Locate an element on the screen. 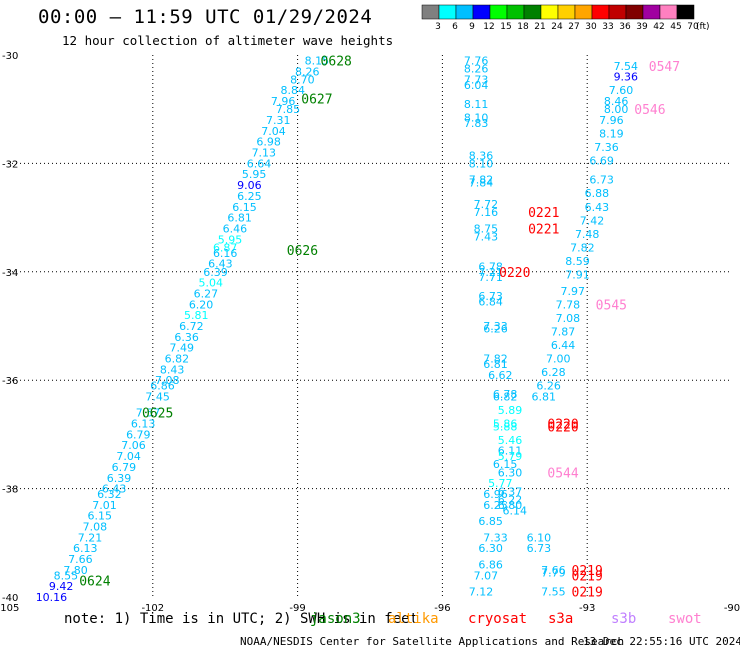 The height and width of the screenshot is (650, 740). wave-height-value: 5.88 is located at coordinates (505, 426).